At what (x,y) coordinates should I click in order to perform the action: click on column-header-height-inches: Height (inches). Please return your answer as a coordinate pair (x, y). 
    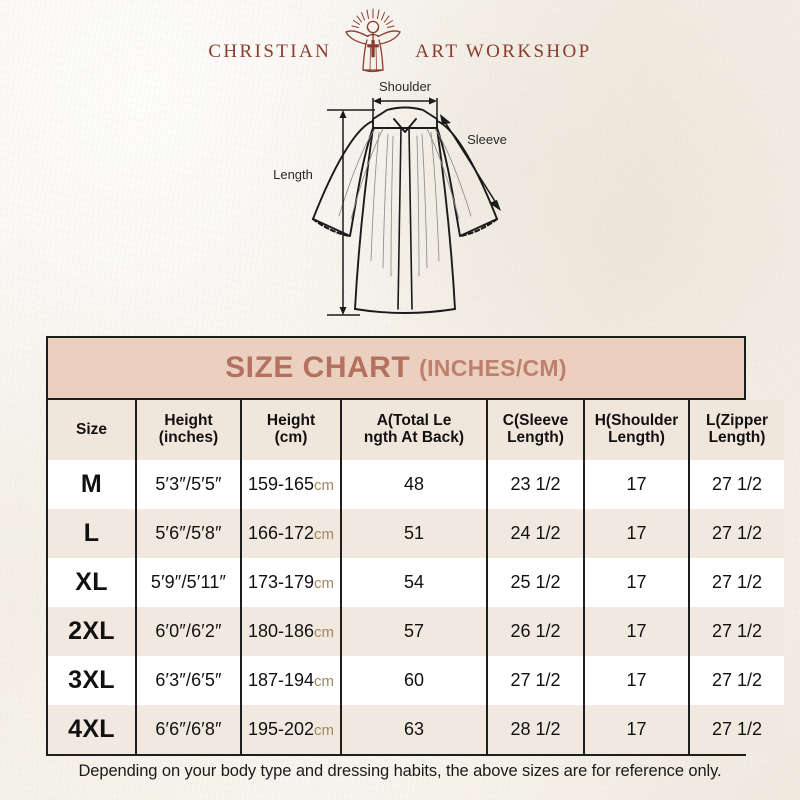
    Looking at the image, I should click on (189, 430).